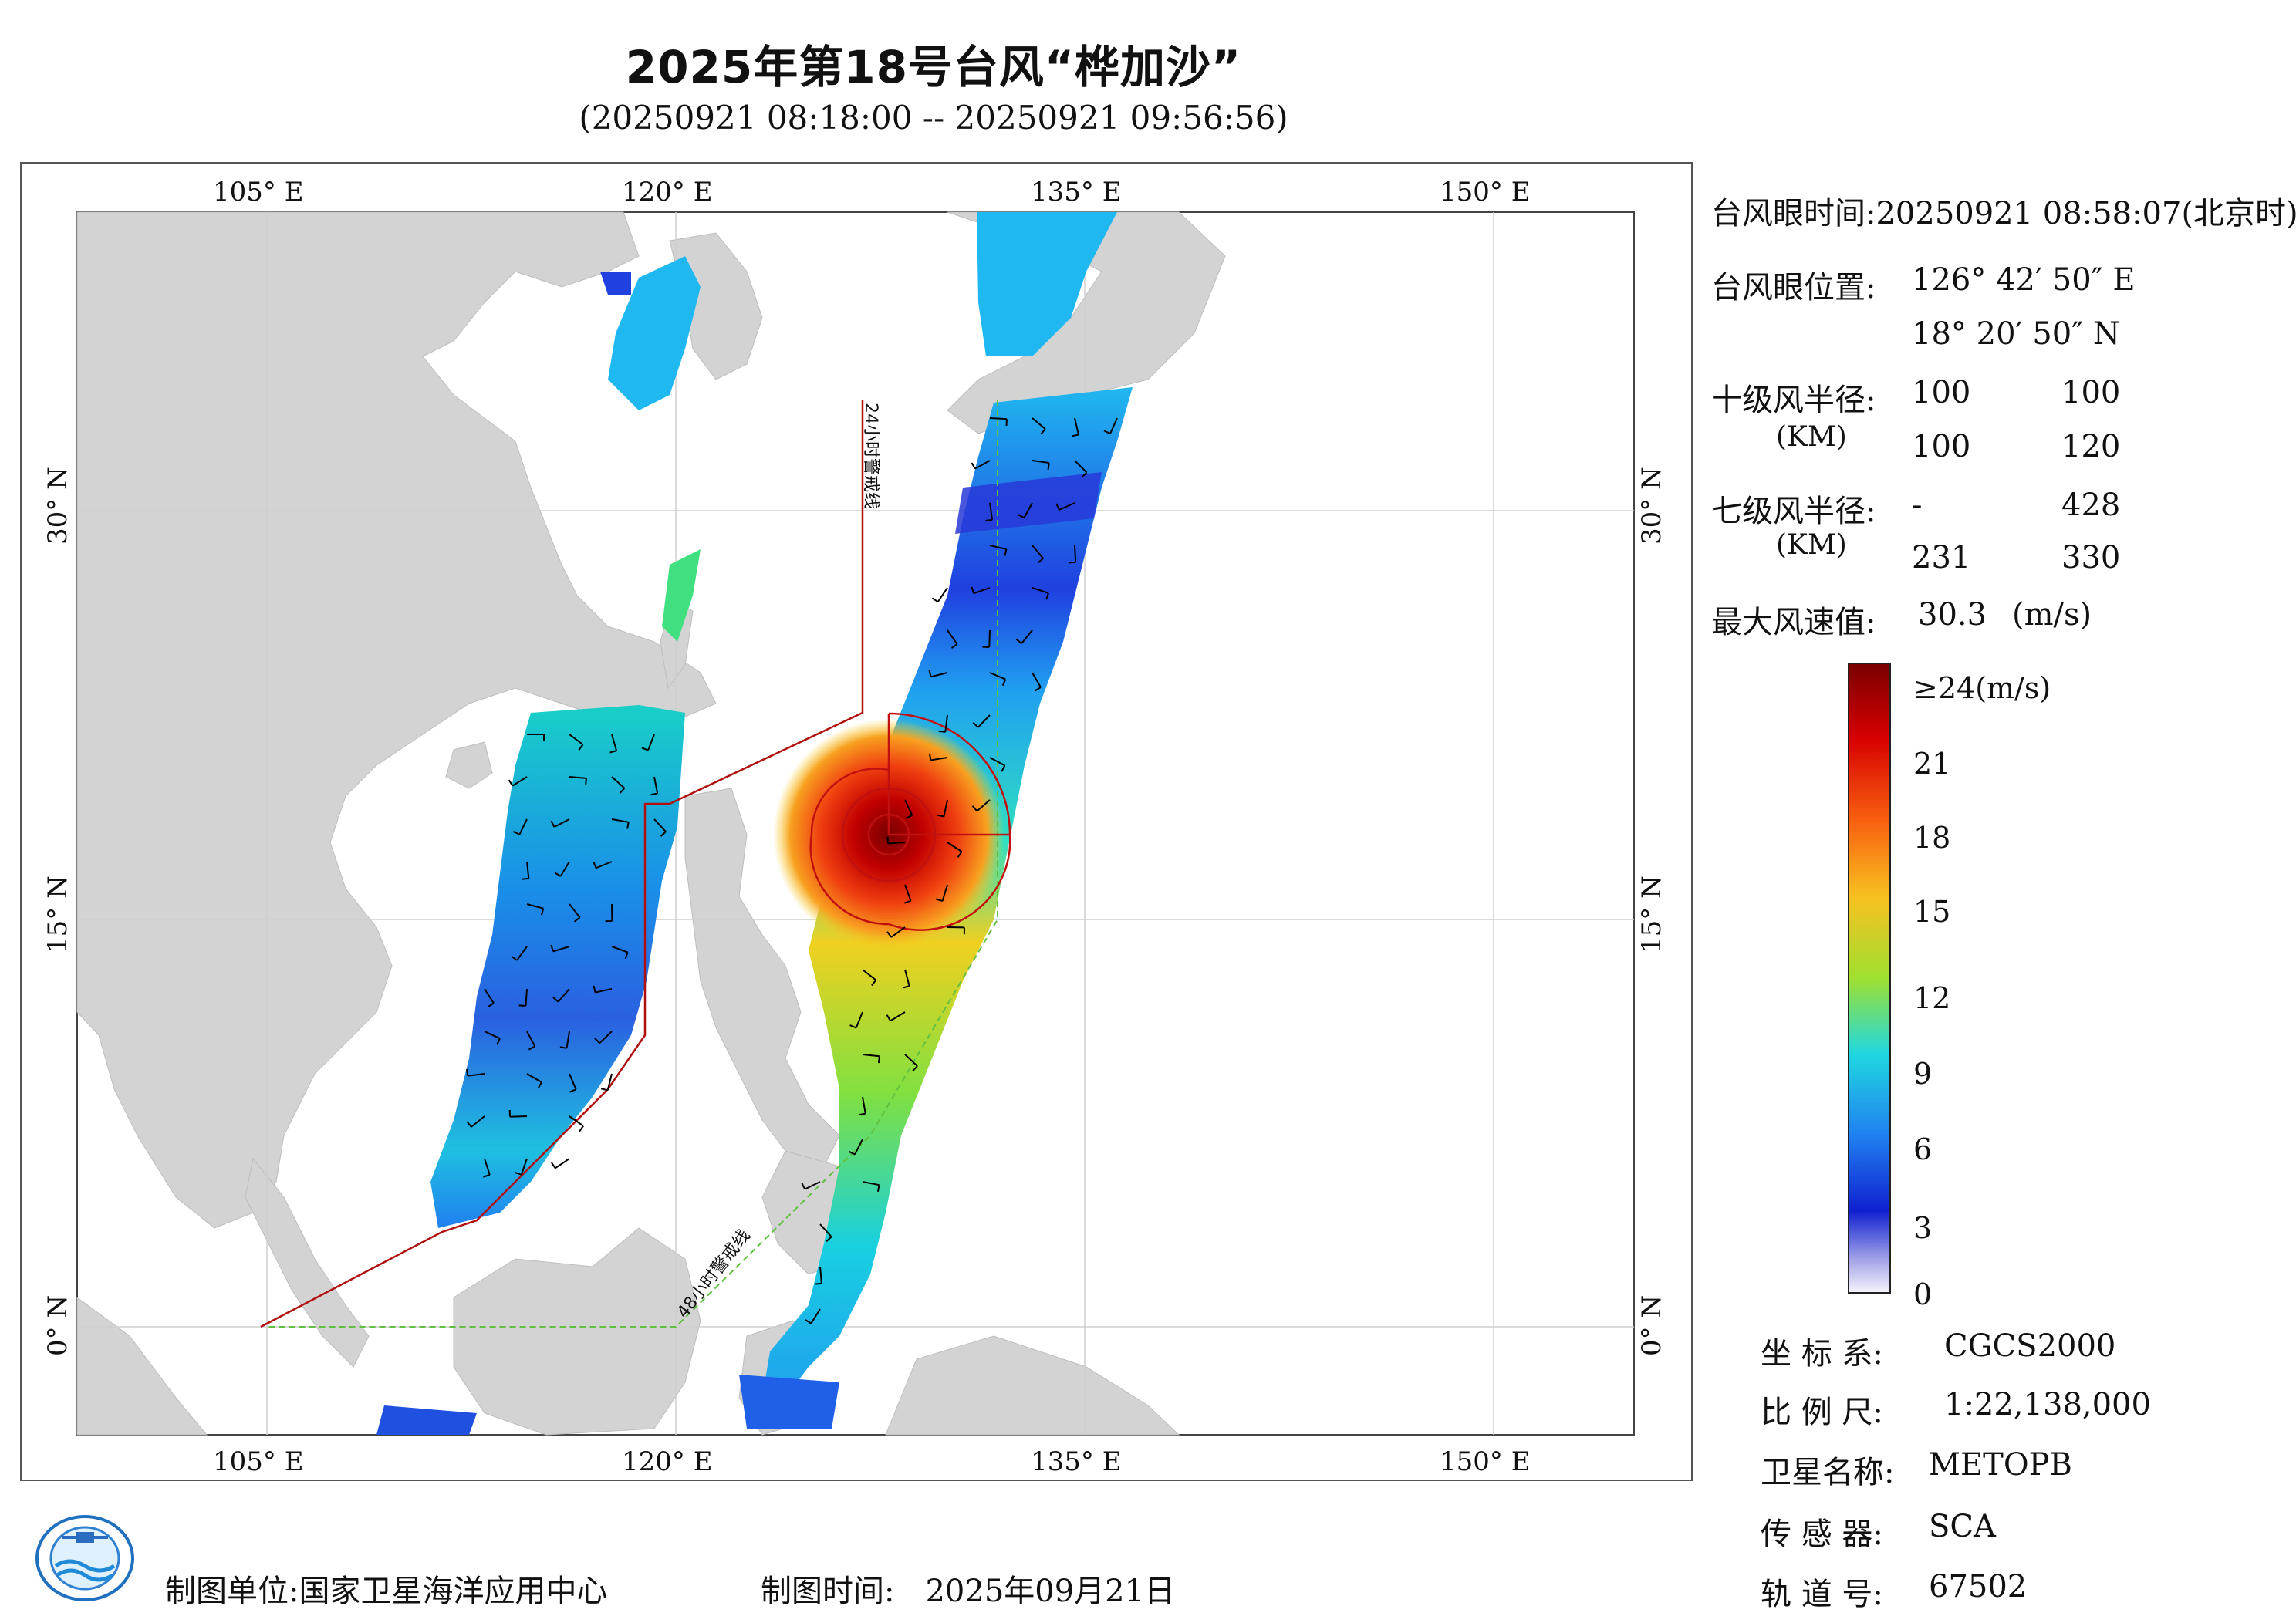  Describe the element at coordinates (565, 742) in the screenshot. I see `wind-swath-west` at that location.